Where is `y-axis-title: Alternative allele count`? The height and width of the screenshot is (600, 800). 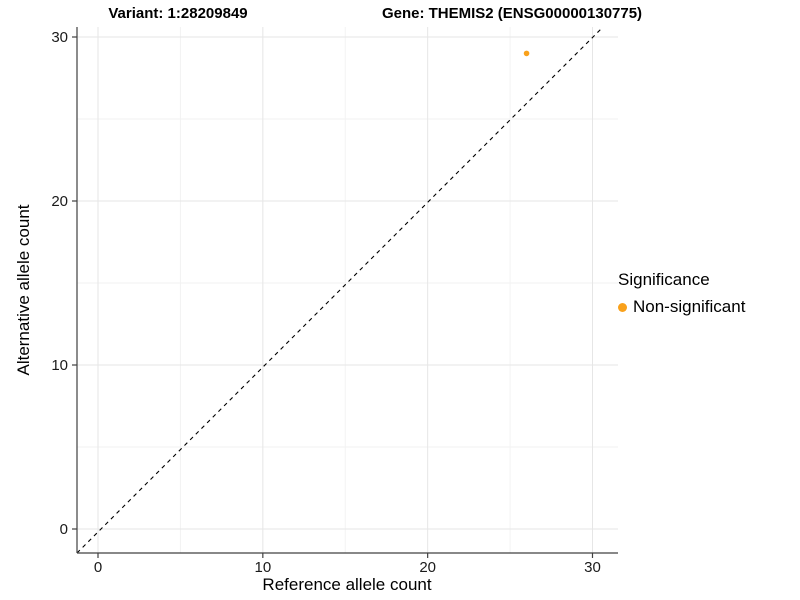 y-axis-title: Alternative allele count is located at coordinates (23, 290).